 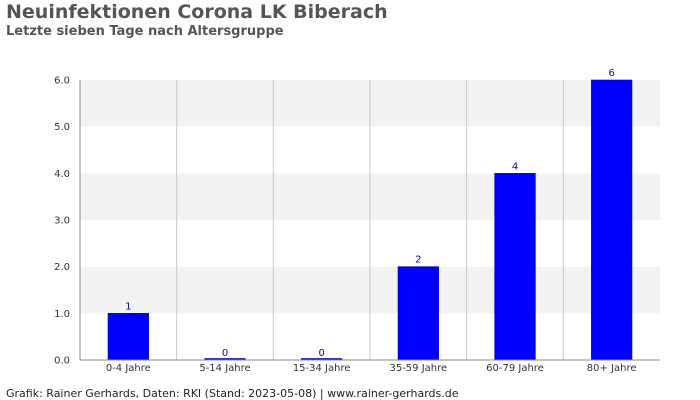 What do you see at coordinates (62, 361) in the screenshot?
I see `y-tick-label: 0.0` at bounding box center [62, 361].